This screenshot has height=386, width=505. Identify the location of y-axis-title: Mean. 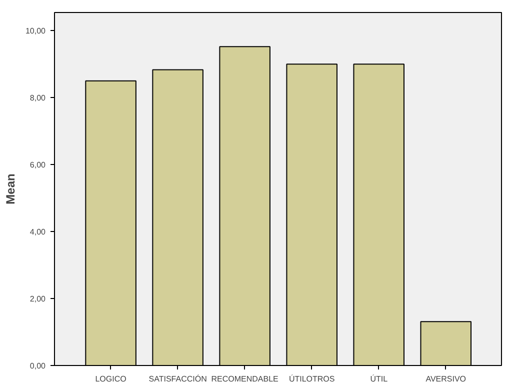
(10, 189).